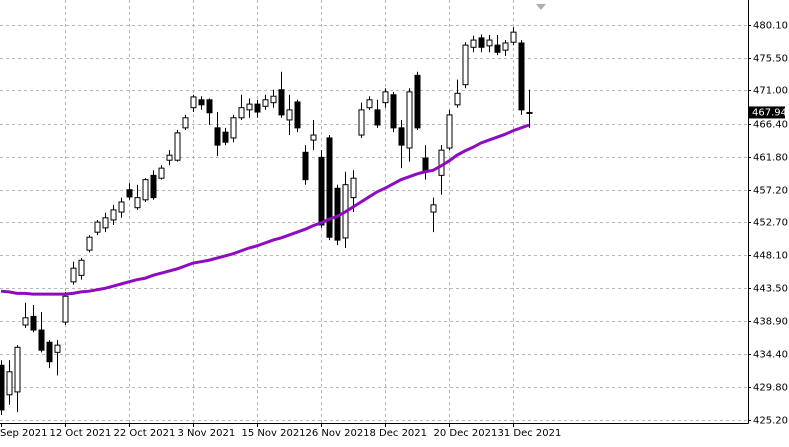 The width and height of the screenshot is (789, 447). I want to click on y-tick-label: 461.80, so click(770, 158).